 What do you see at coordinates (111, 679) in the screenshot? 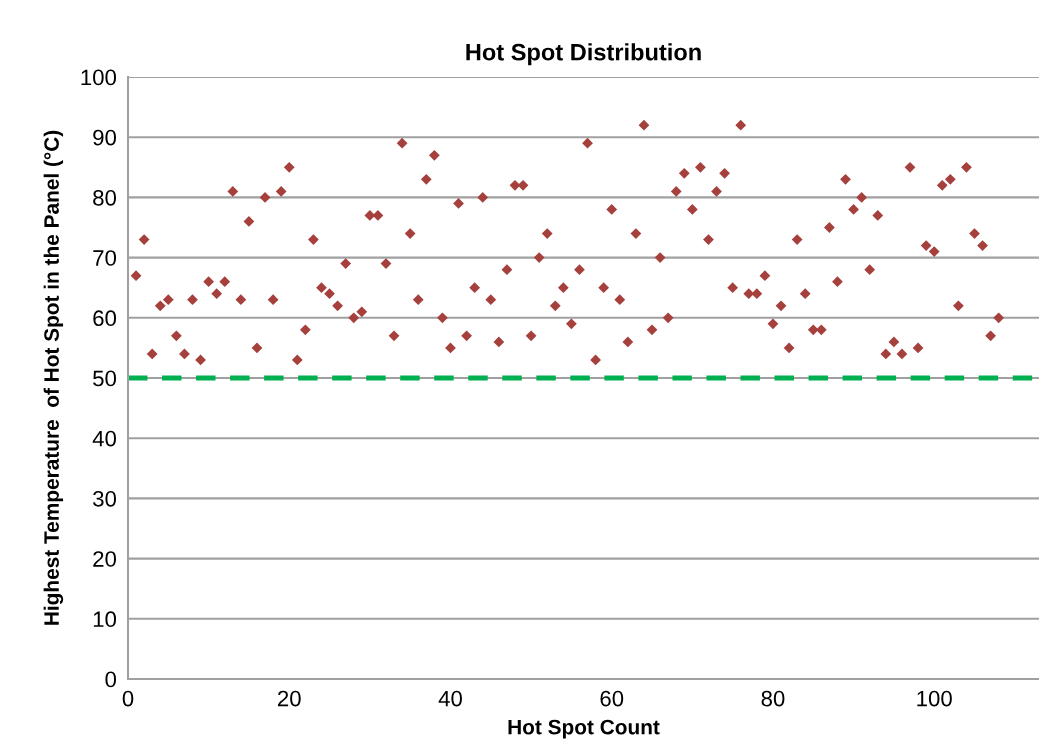
I see `y-tick-label: 0` at bounding box center [111, 679].